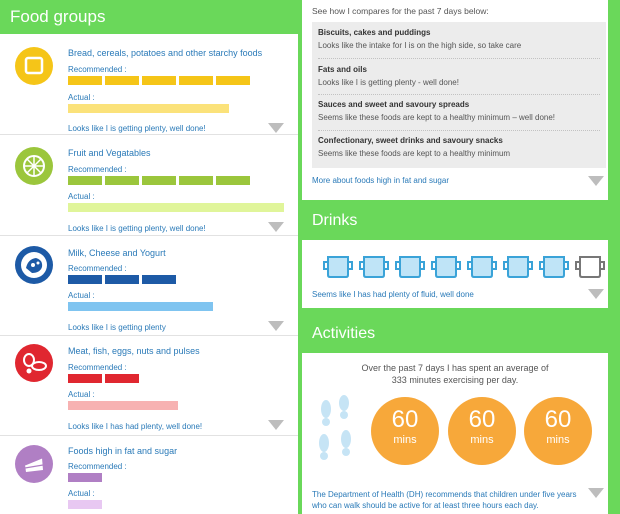  Describe the element at coordinates (590, 267) in the screenshot. I see `cup-empty-icon` at that location.